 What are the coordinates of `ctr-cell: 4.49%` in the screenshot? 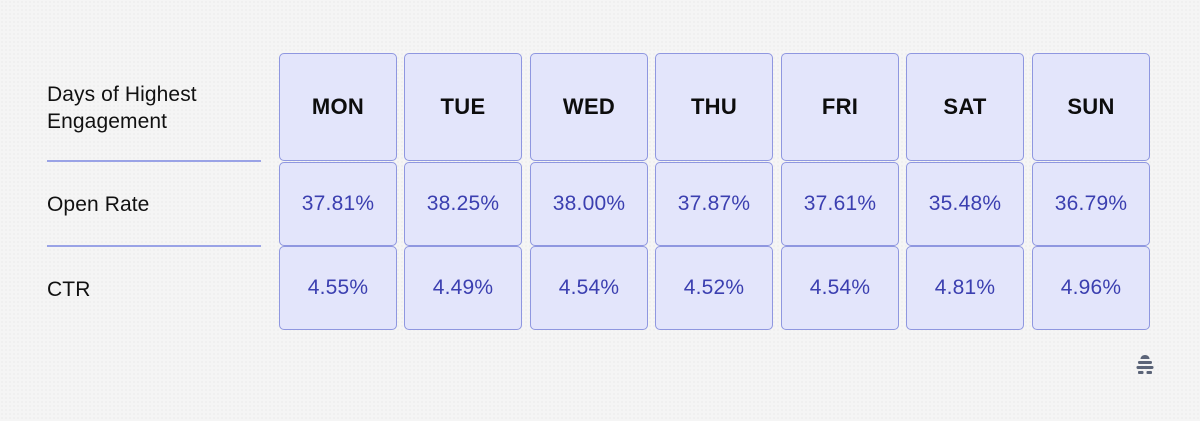 It's located at (463, 288).